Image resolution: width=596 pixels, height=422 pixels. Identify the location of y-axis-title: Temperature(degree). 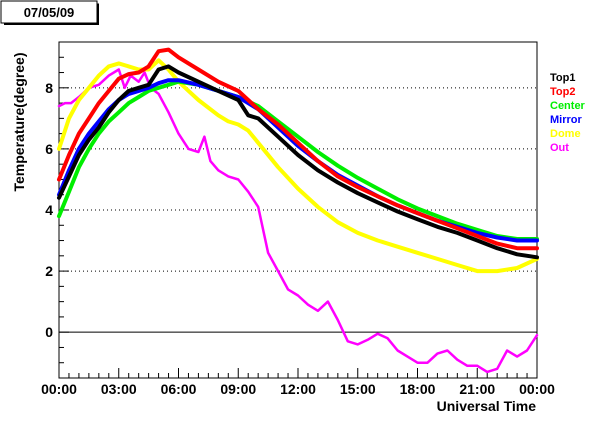
(19, 121).